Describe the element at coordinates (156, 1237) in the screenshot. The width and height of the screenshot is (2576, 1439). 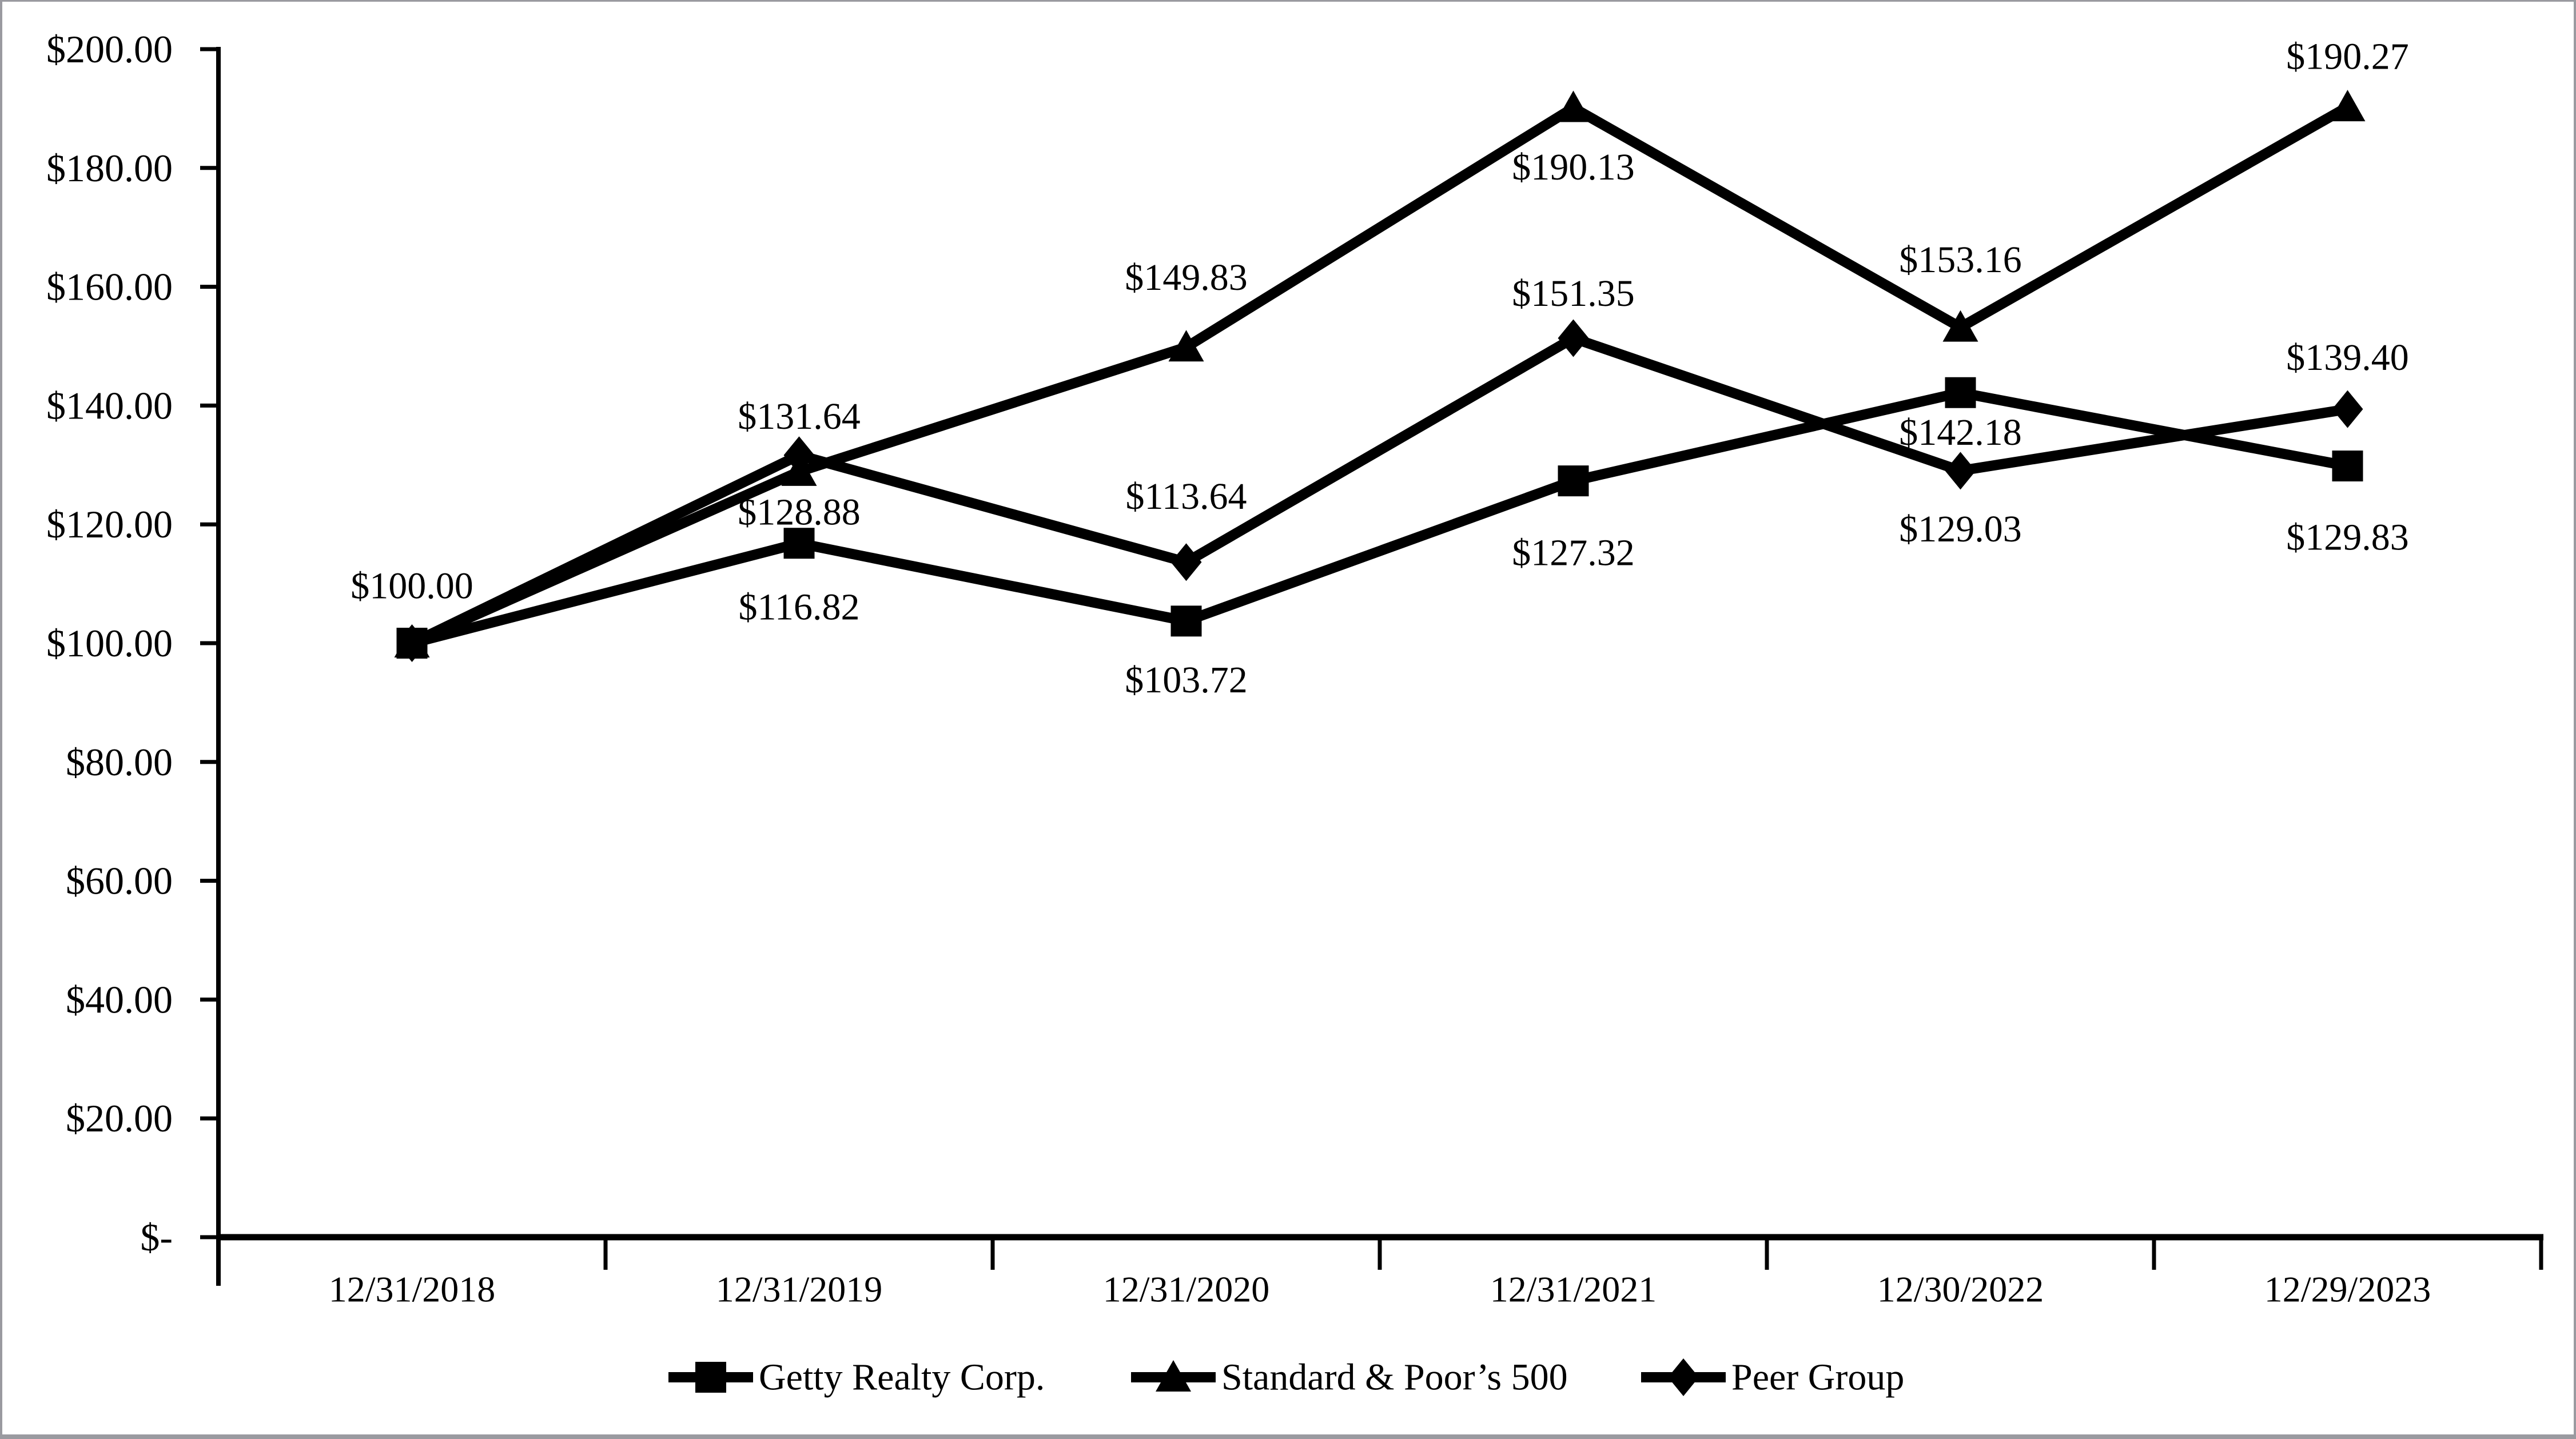
I see `y-tick-label: $-` at that location.